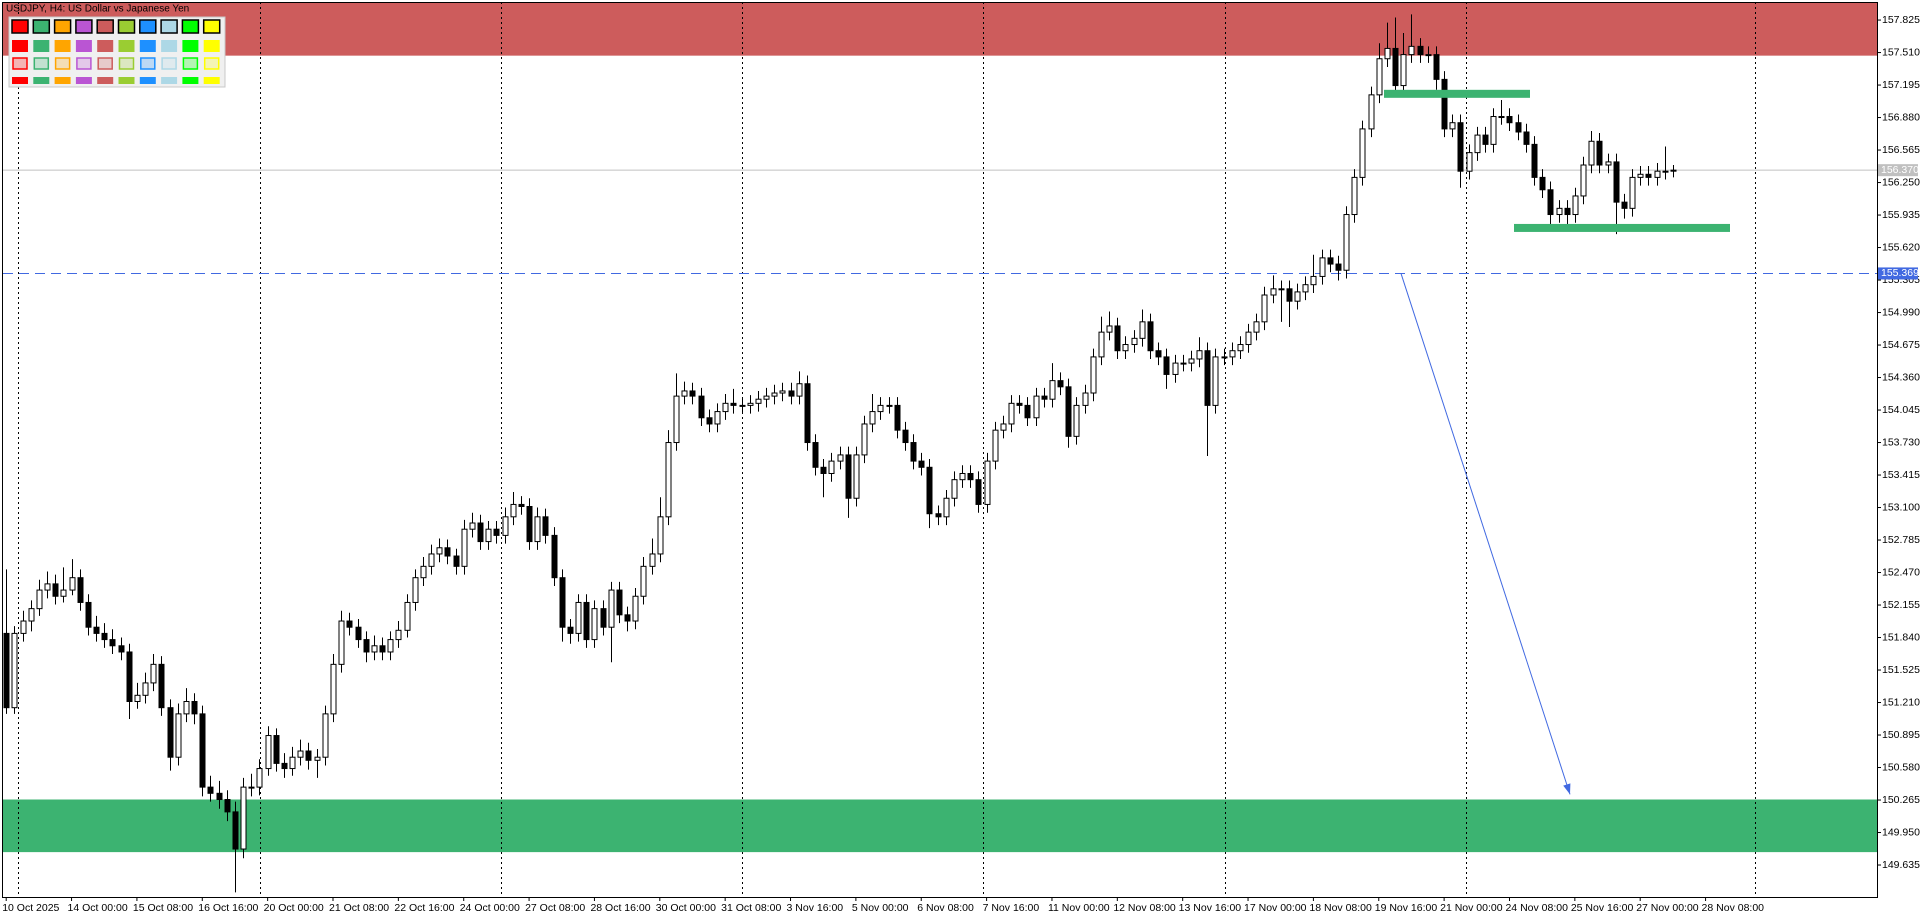 Image resolution: width=1920 pixels, height=915 pixels. I want to click on x-tick-label: 25 Nov 16:00, so click(1602, 908).